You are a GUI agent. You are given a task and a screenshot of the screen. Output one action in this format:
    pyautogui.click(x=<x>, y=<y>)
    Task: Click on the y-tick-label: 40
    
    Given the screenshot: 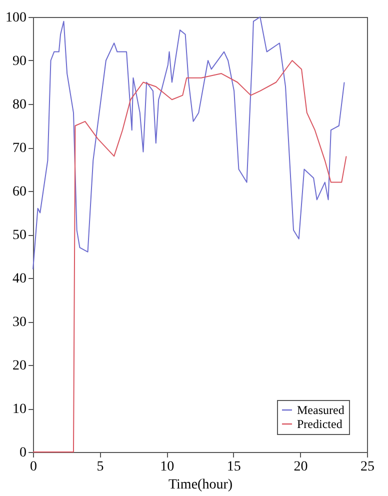 What is the action you would take?
    pyautogui.click(x=19, y=279)
    